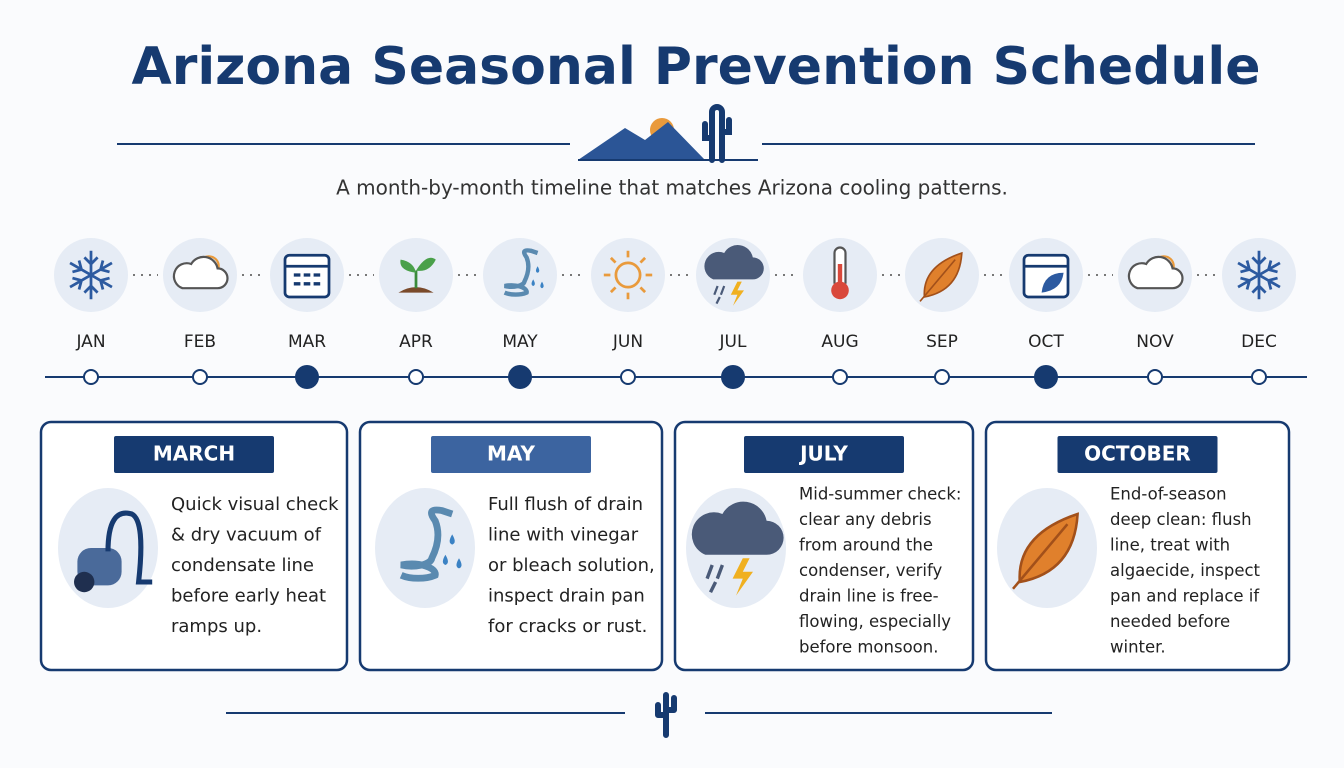  I want to click on card-text: condensate line, so click(242, 565).